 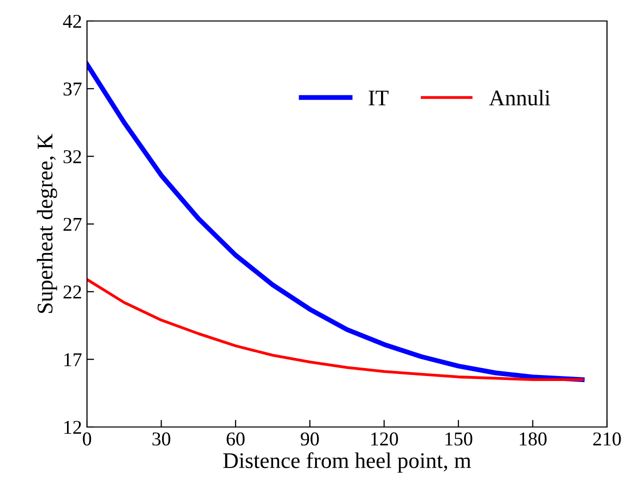 What do you see at coordinates (347, 462) in the screenshot?
I see `x-axis-title: Distence from heel point, m` at bounding box center [347, 462].